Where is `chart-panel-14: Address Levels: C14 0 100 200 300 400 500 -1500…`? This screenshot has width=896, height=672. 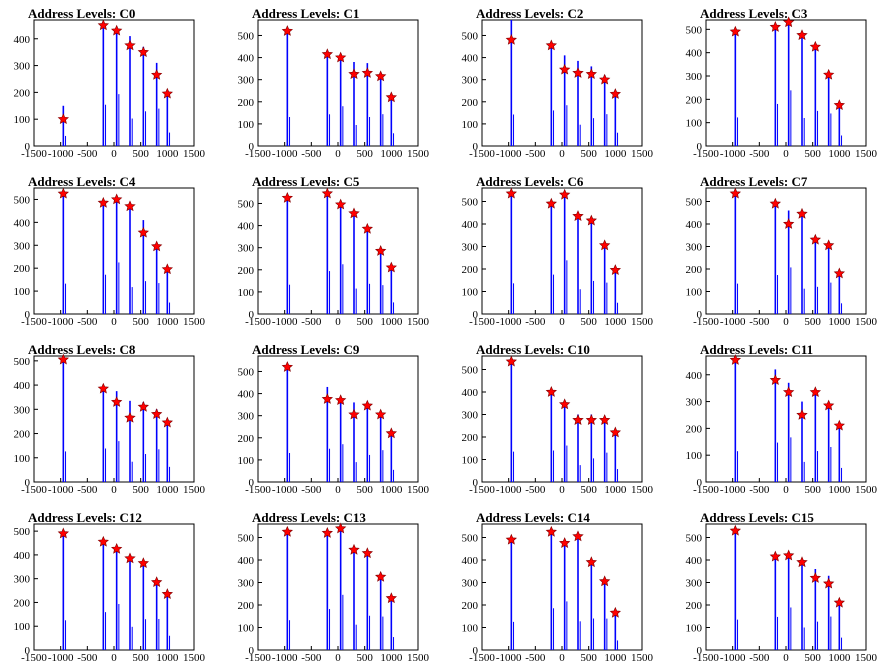 chart-panel-14: Address Levels: C14 0 100 200 300 400 500 -1500… is located at coordinates (558, 587).